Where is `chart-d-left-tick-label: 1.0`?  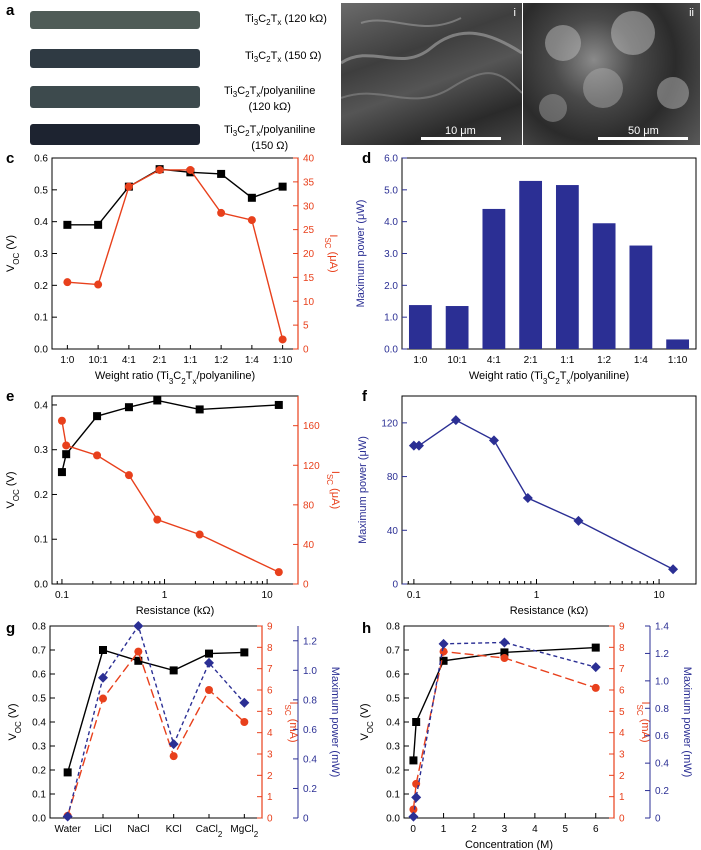
chart-d-left-tick-label: 1.0 is located at coordinates (391, 318).